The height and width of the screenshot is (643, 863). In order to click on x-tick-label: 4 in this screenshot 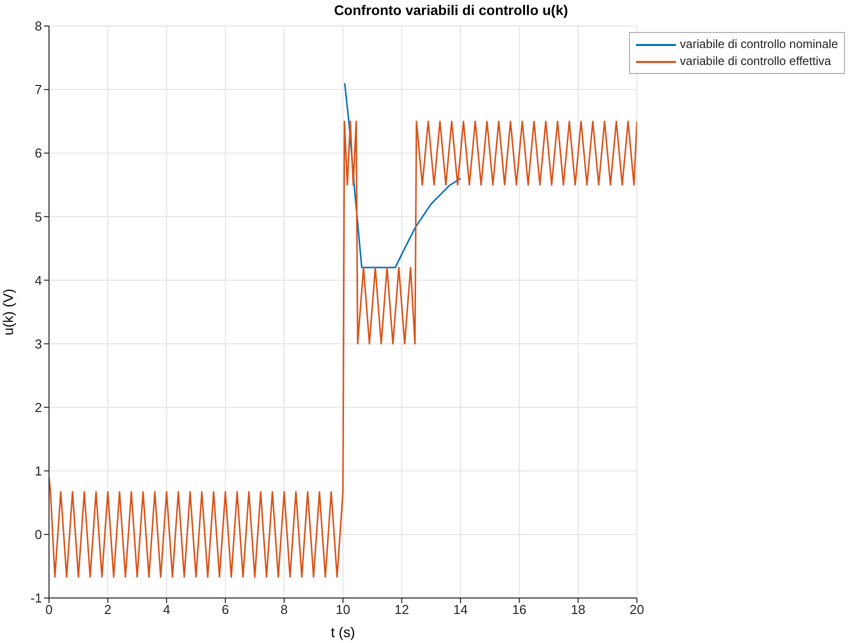, I will do `click(166, 610)`.